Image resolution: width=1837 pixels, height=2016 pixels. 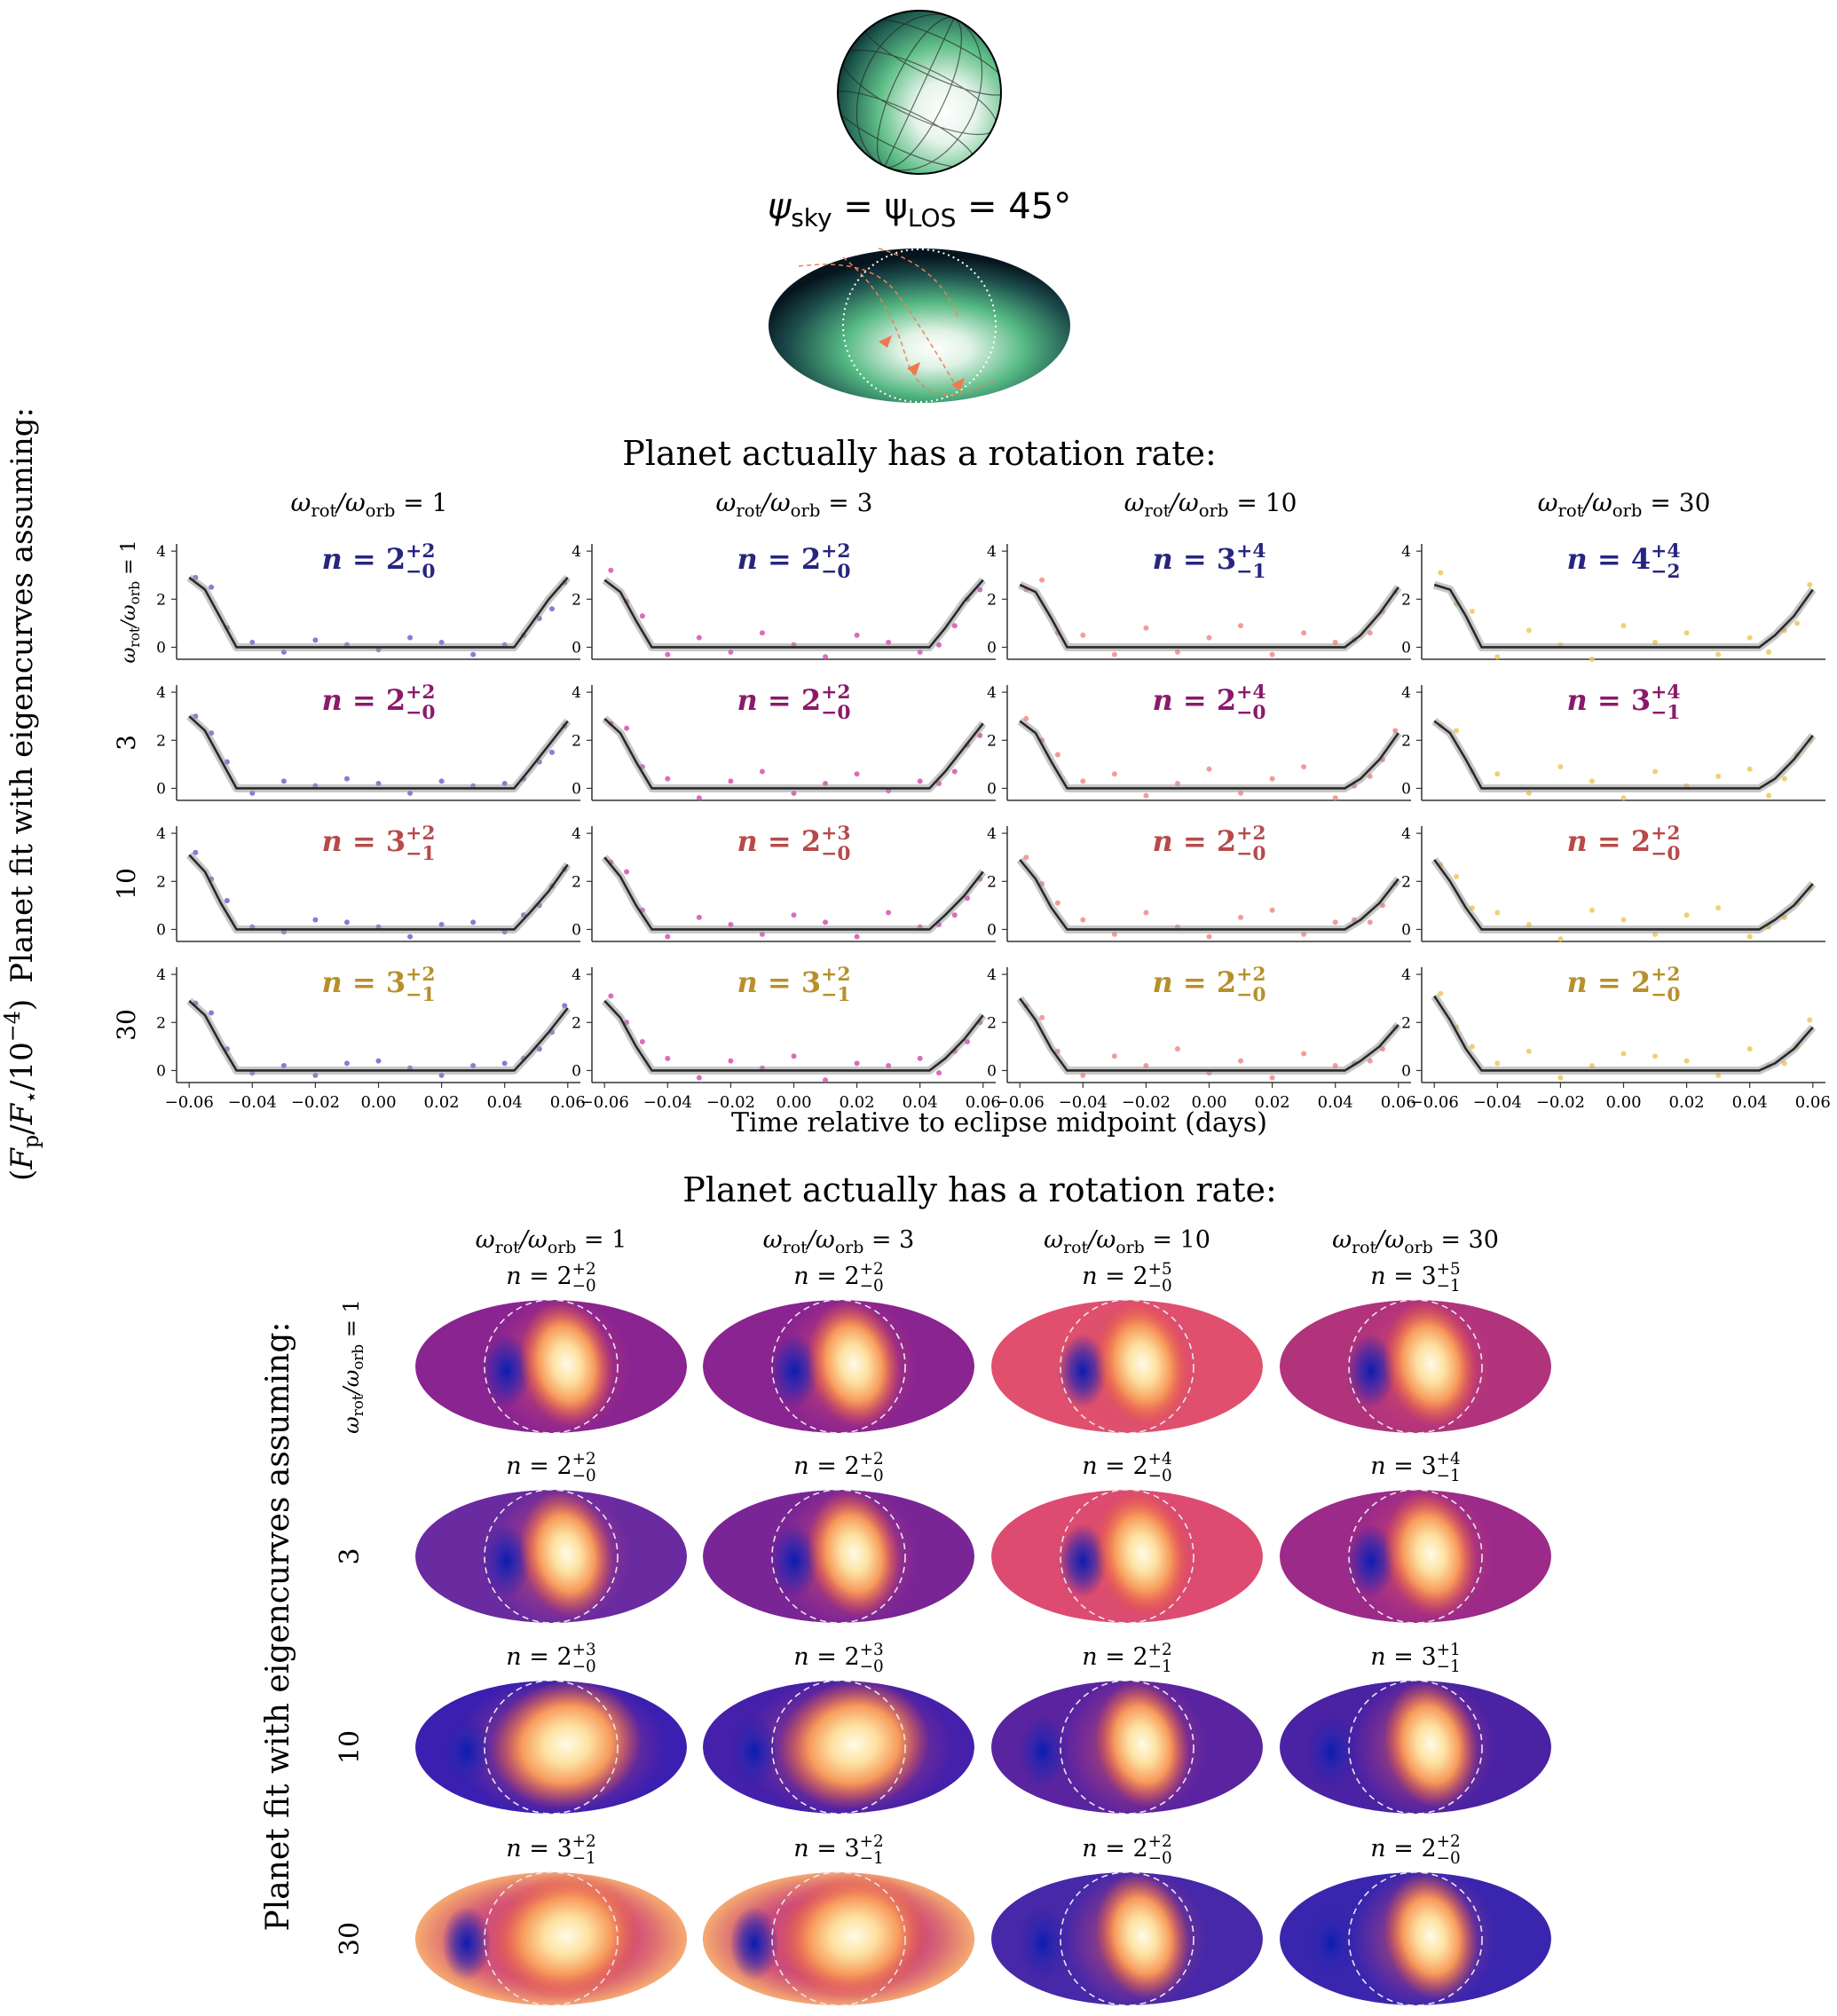 What do you see at coordinates (350, 1939) in the screenshot?
I see `map-row-label: 30` at bounding box center [350, 1939].